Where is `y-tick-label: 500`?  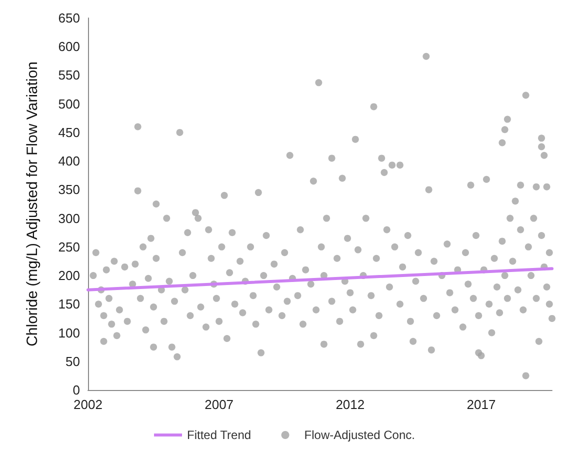
y-tick-label: 500 is located at coordinates (69, 104).